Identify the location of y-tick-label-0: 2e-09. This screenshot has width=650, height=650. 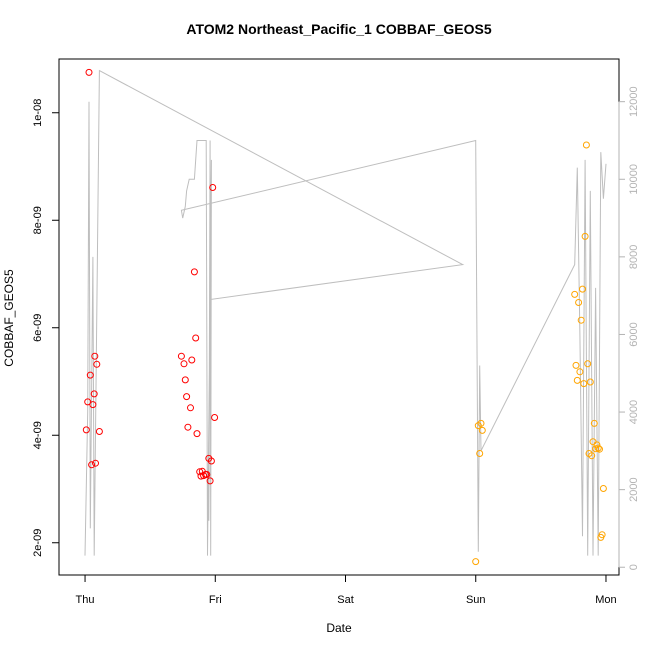
(38, 543).